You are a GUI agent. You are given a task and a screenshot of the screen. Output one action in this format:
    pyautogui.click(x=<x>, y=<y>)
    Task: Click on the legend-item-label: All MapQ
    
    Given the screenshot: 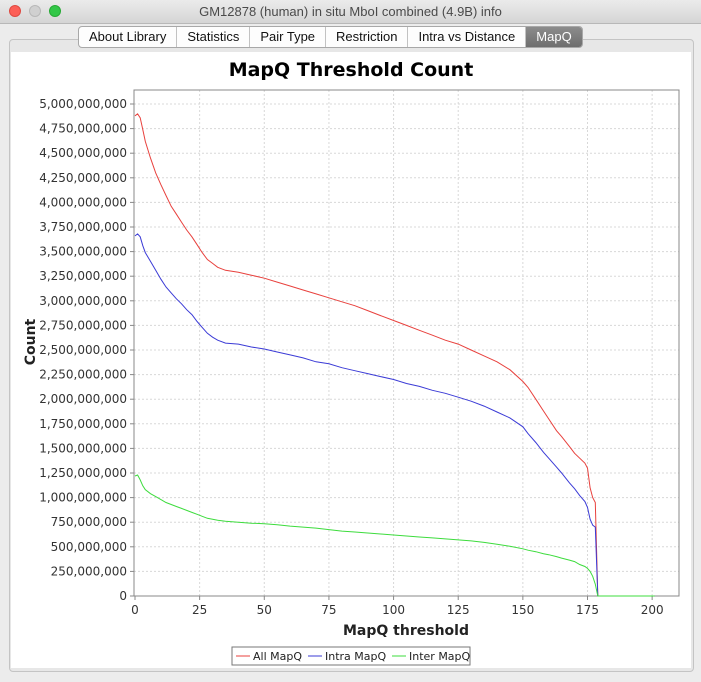 What is the action you would take?
    pyautogui.click(x=277, y=656)
    